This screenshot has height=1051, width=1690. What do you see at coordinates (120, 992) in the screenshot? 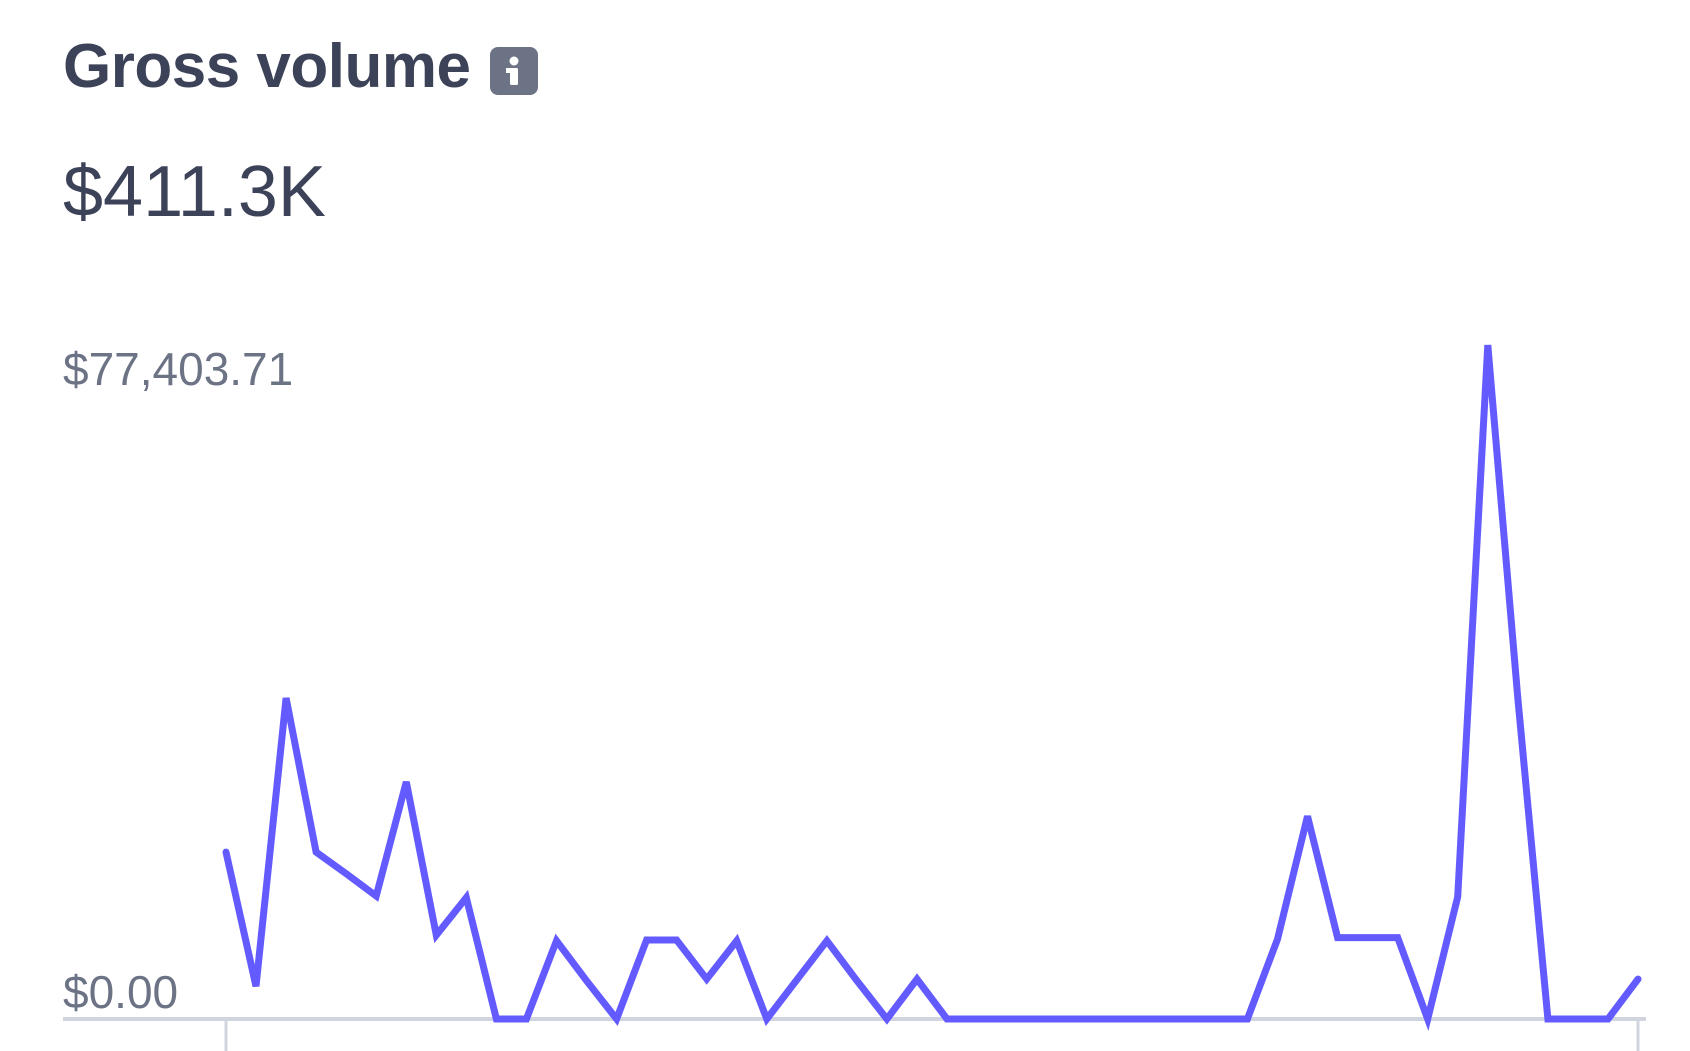
I see `y-tick-label-min: $0.00` at bounding box center [120, 992].